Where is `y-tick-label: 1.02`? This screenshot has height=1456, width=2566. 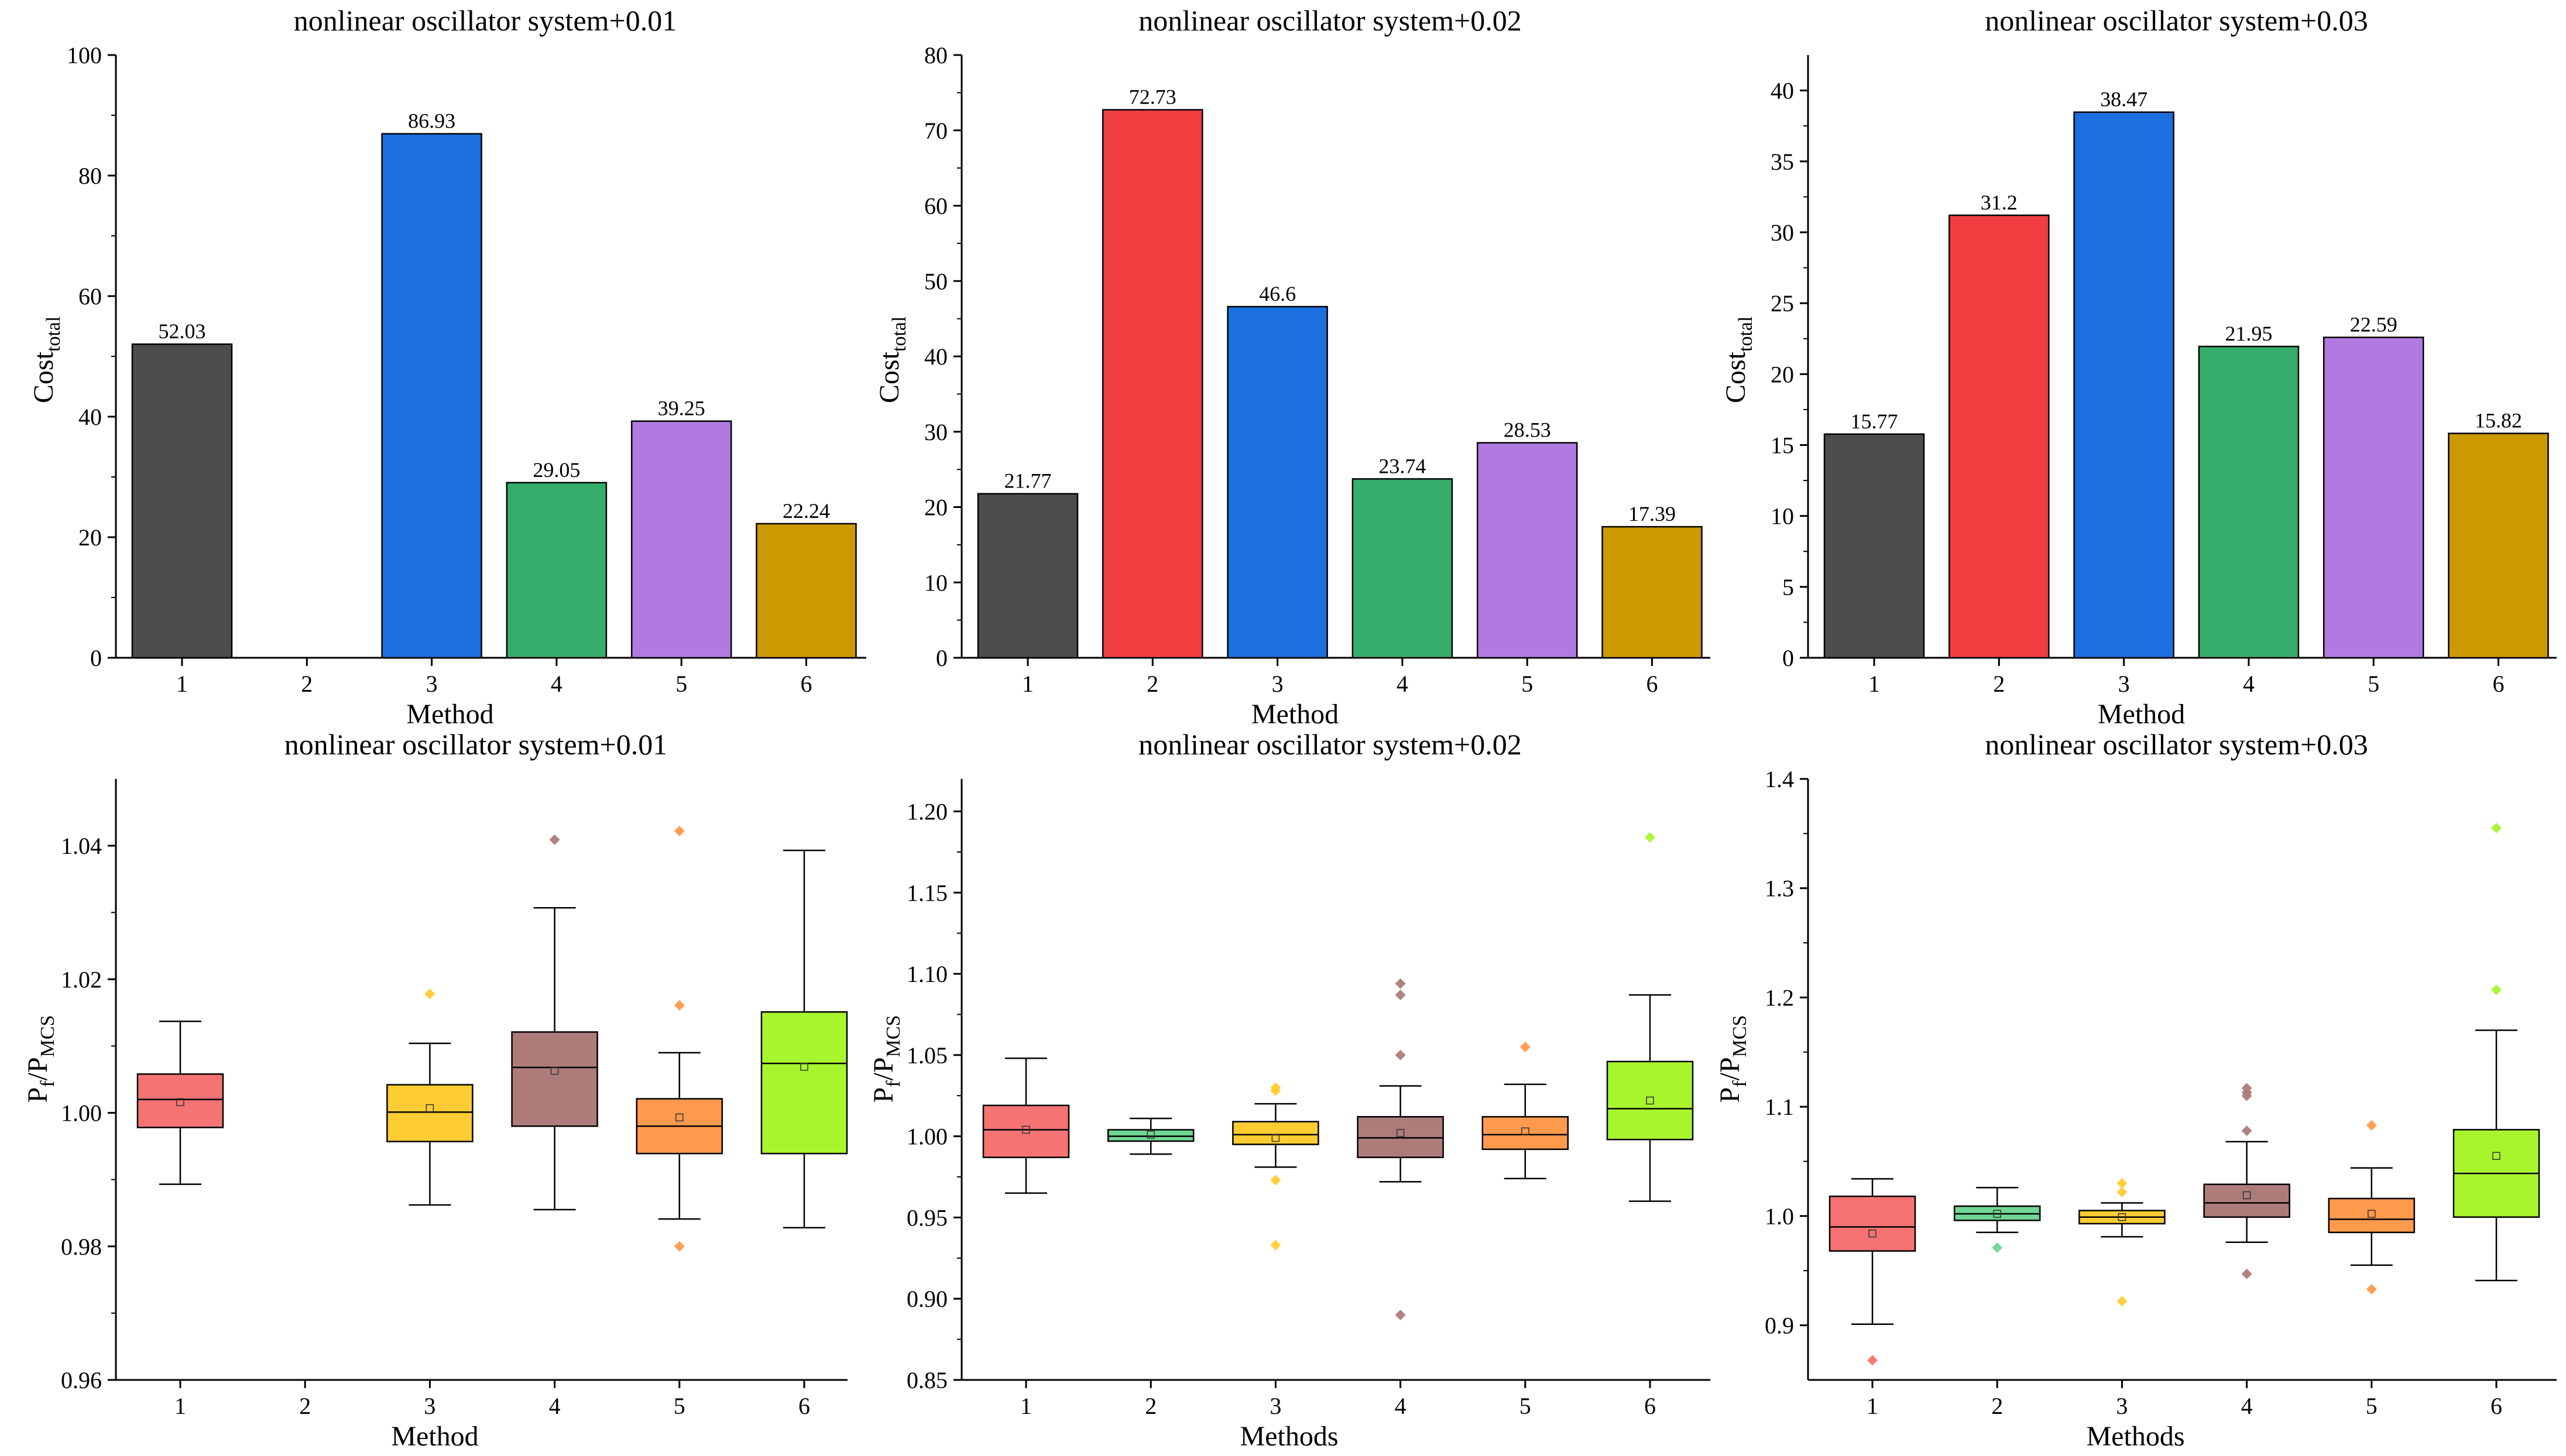
y-tick-label: 1.02 is located at coordinates (81, 979).